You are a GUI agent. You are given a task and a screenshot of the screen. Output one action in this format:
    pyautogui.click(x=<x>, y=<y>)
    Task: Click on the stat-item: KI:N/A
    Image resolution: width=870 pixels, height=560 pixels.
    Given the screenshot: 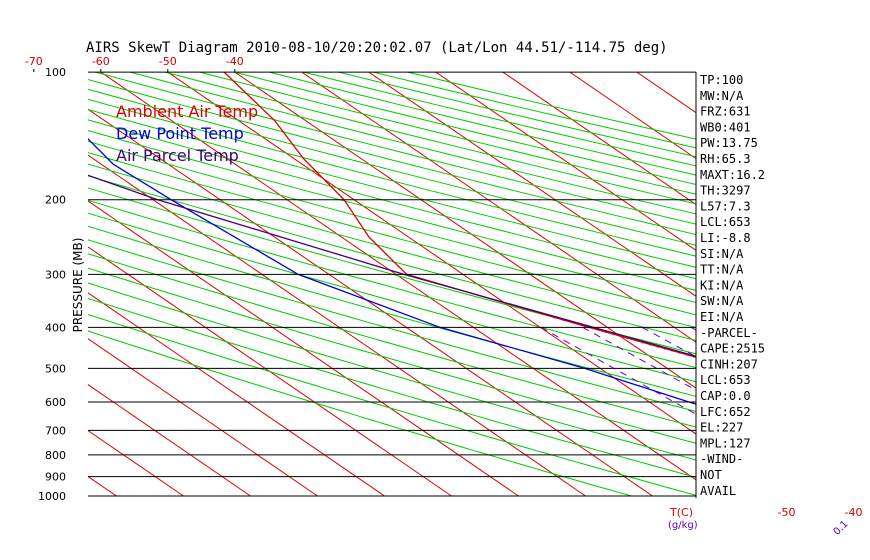 What is the action you would take?
    pyautogui.click(x=722, y=285)
    